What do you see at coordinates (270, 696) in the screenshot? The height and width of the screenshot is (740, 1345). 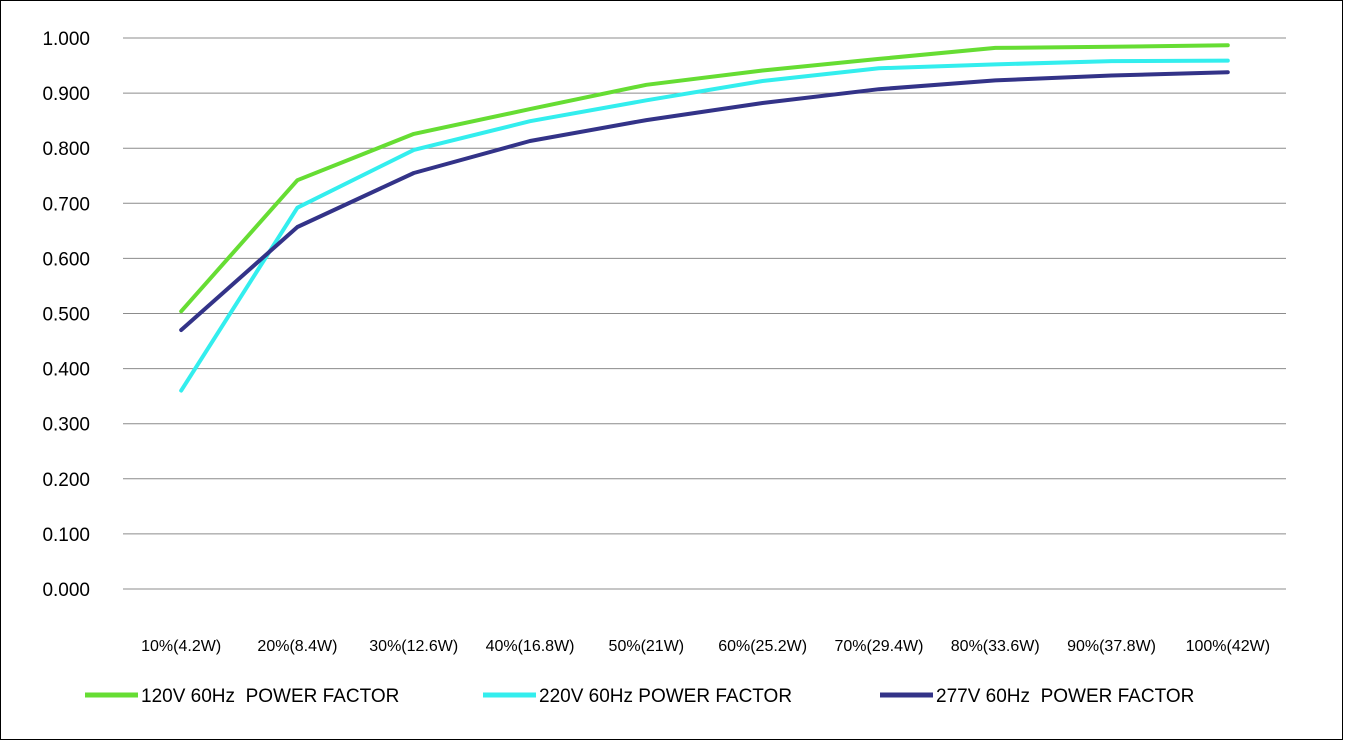 I see `legend-label: 120V 60Hz POWER FACTOR` at bounding box center [270, 696].